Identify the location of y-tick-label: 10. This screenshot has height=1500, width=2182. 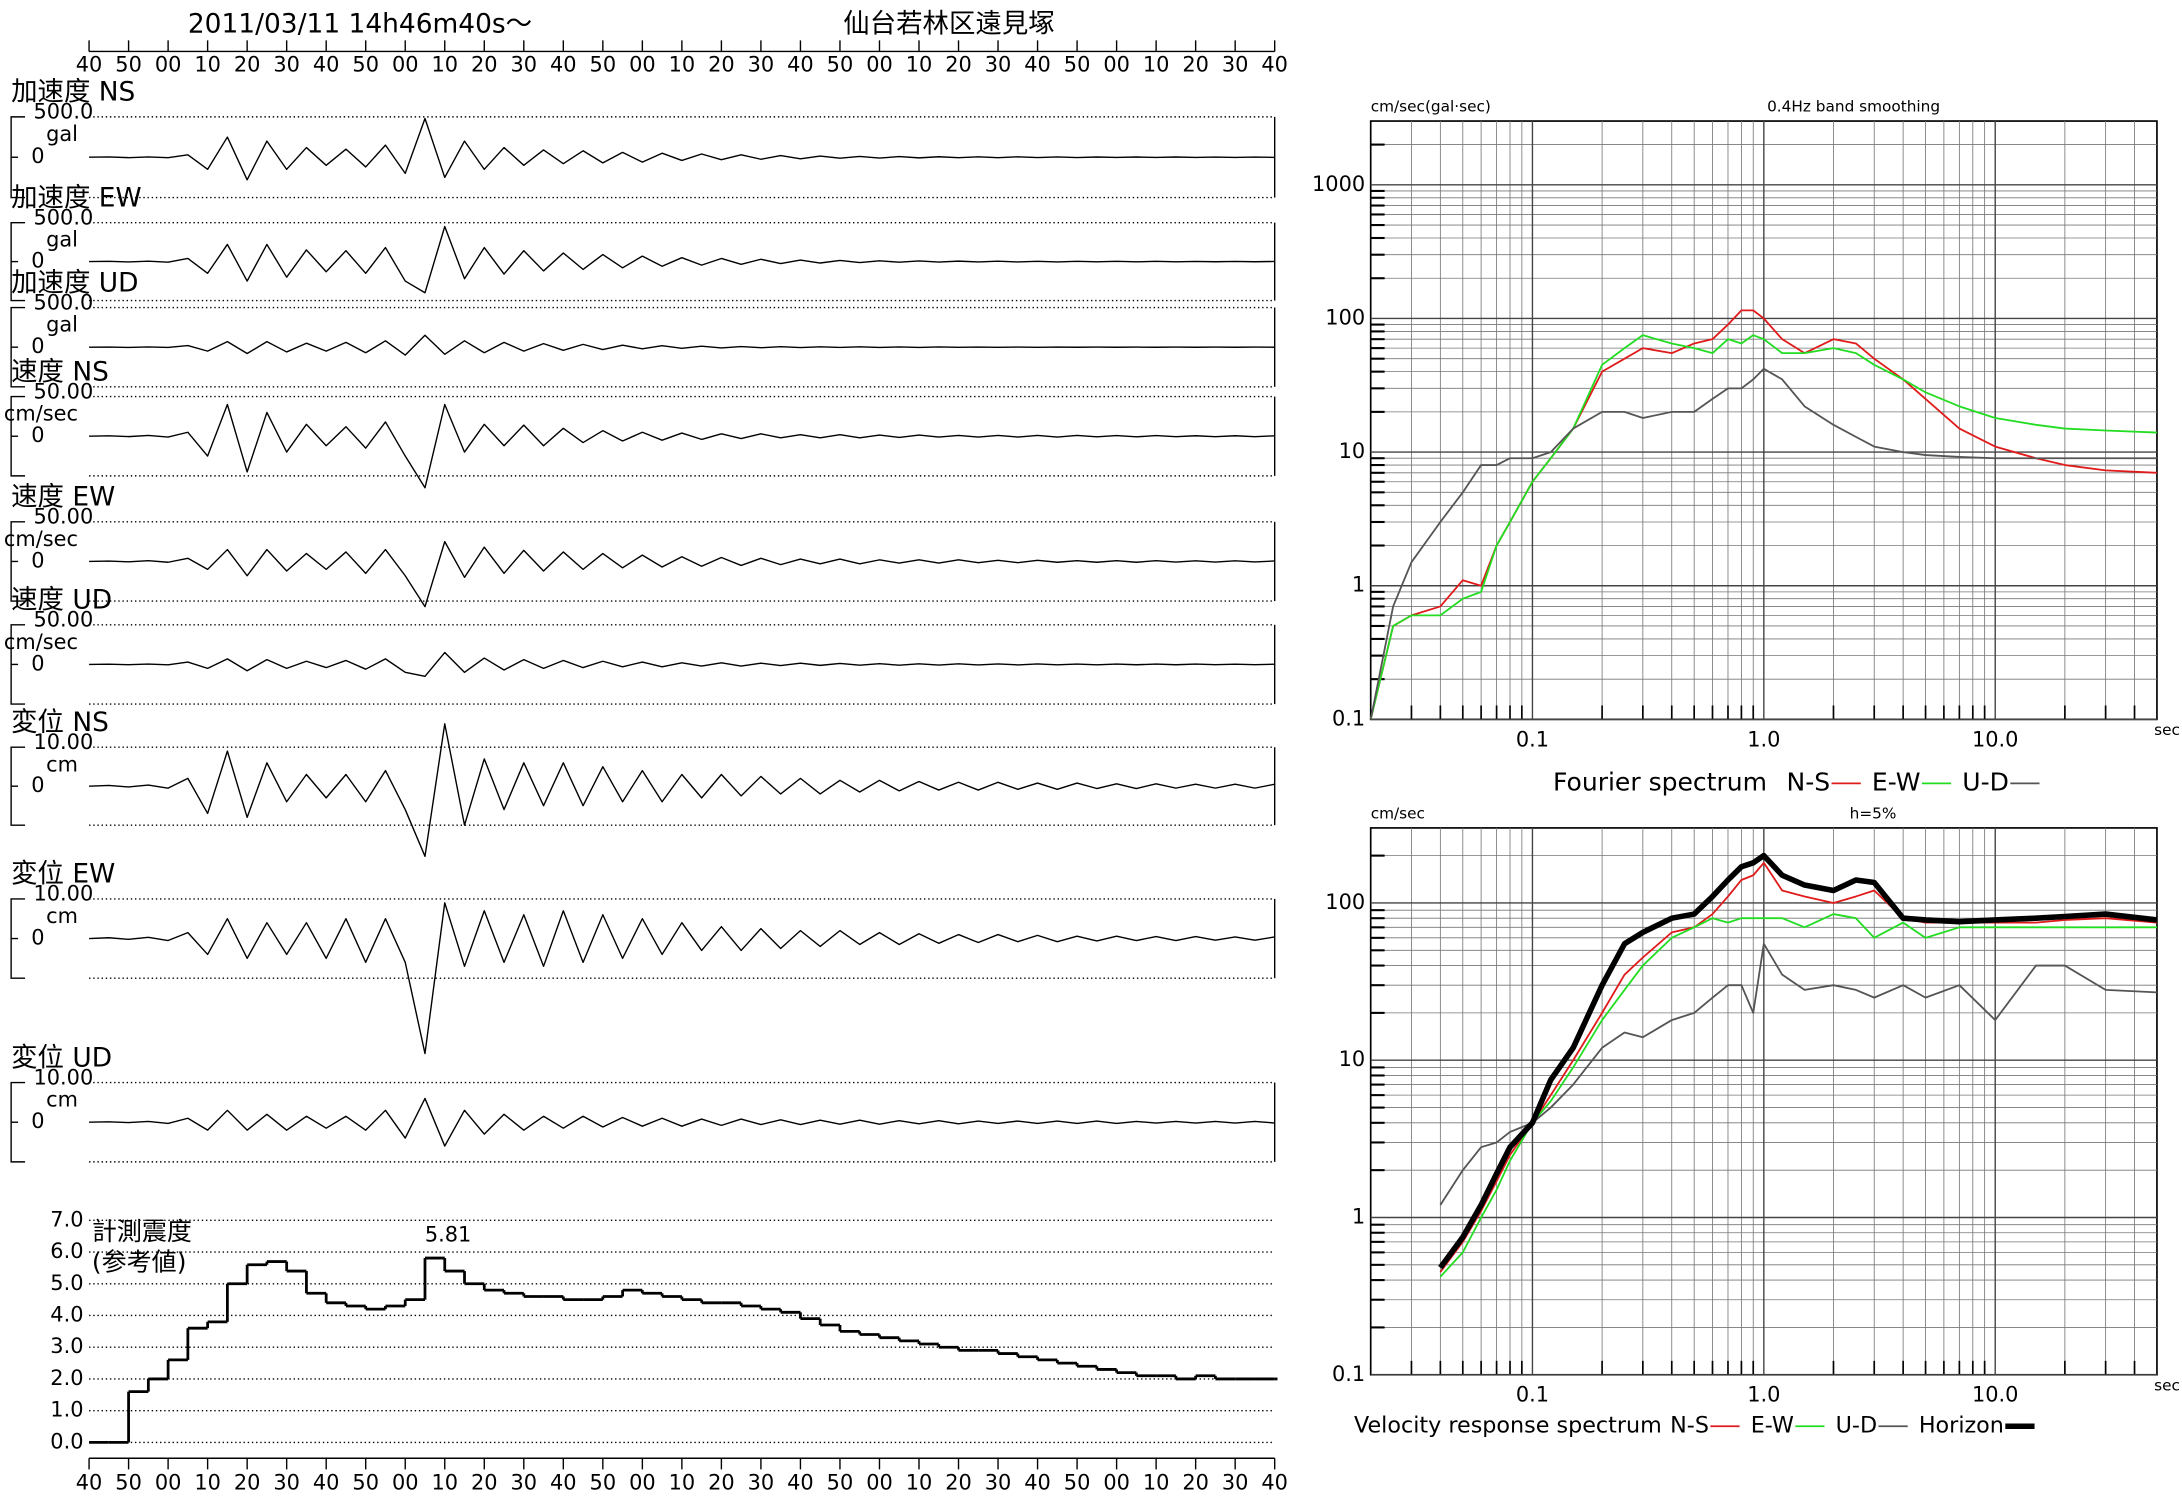
(1352, 1059).